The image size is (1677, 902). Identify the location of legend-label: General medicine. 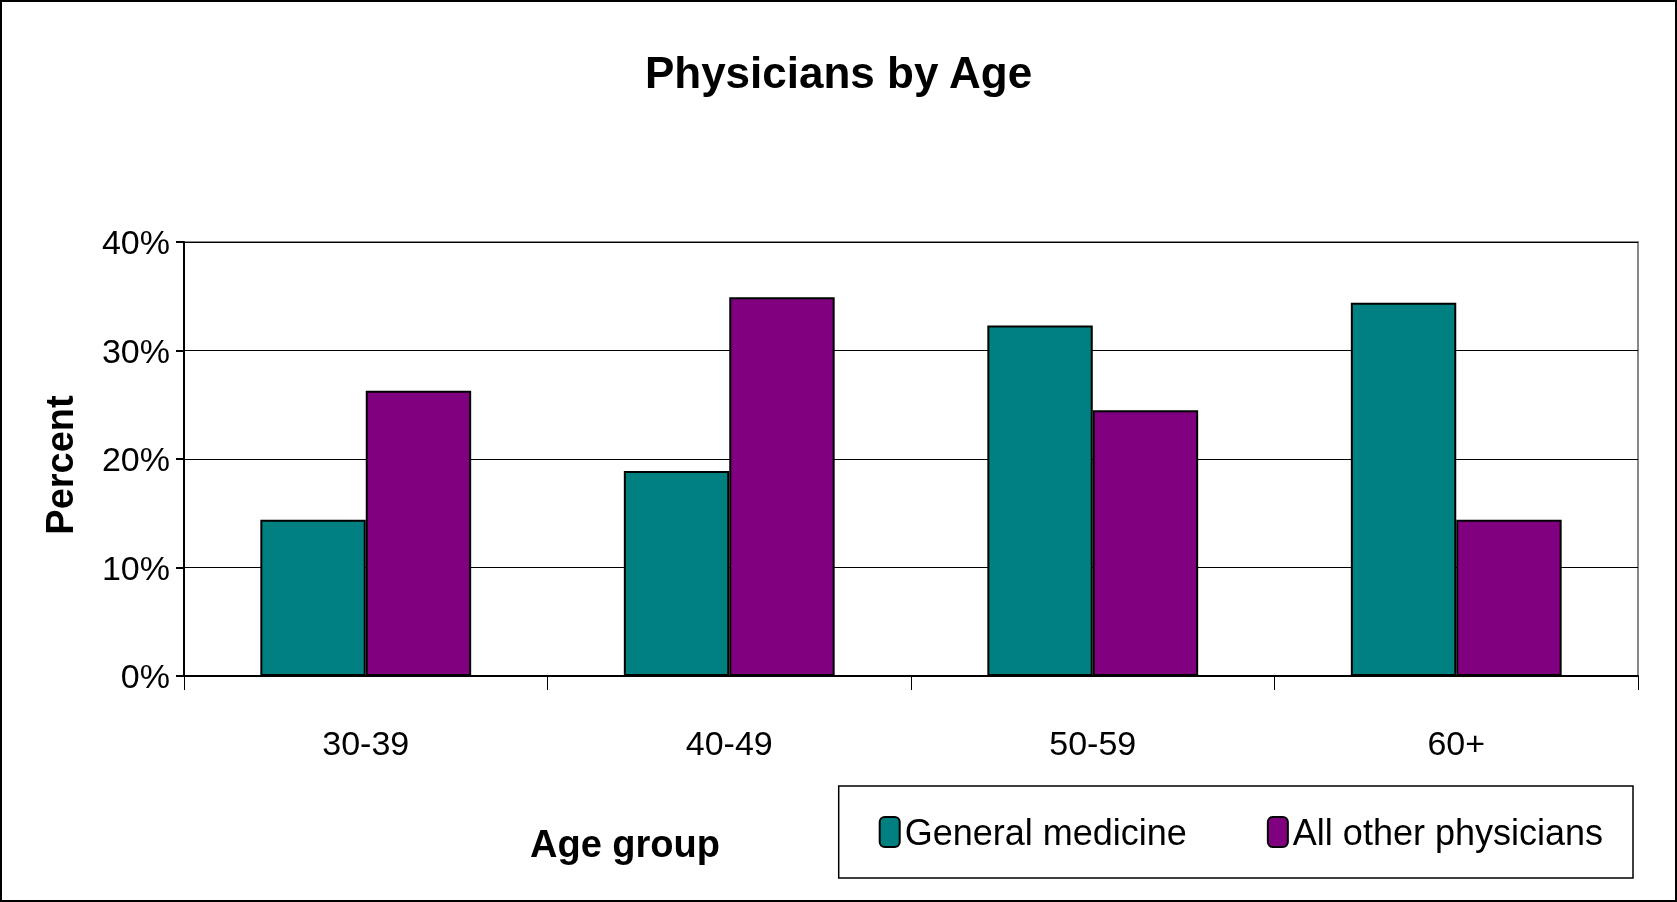
(1045, 832).